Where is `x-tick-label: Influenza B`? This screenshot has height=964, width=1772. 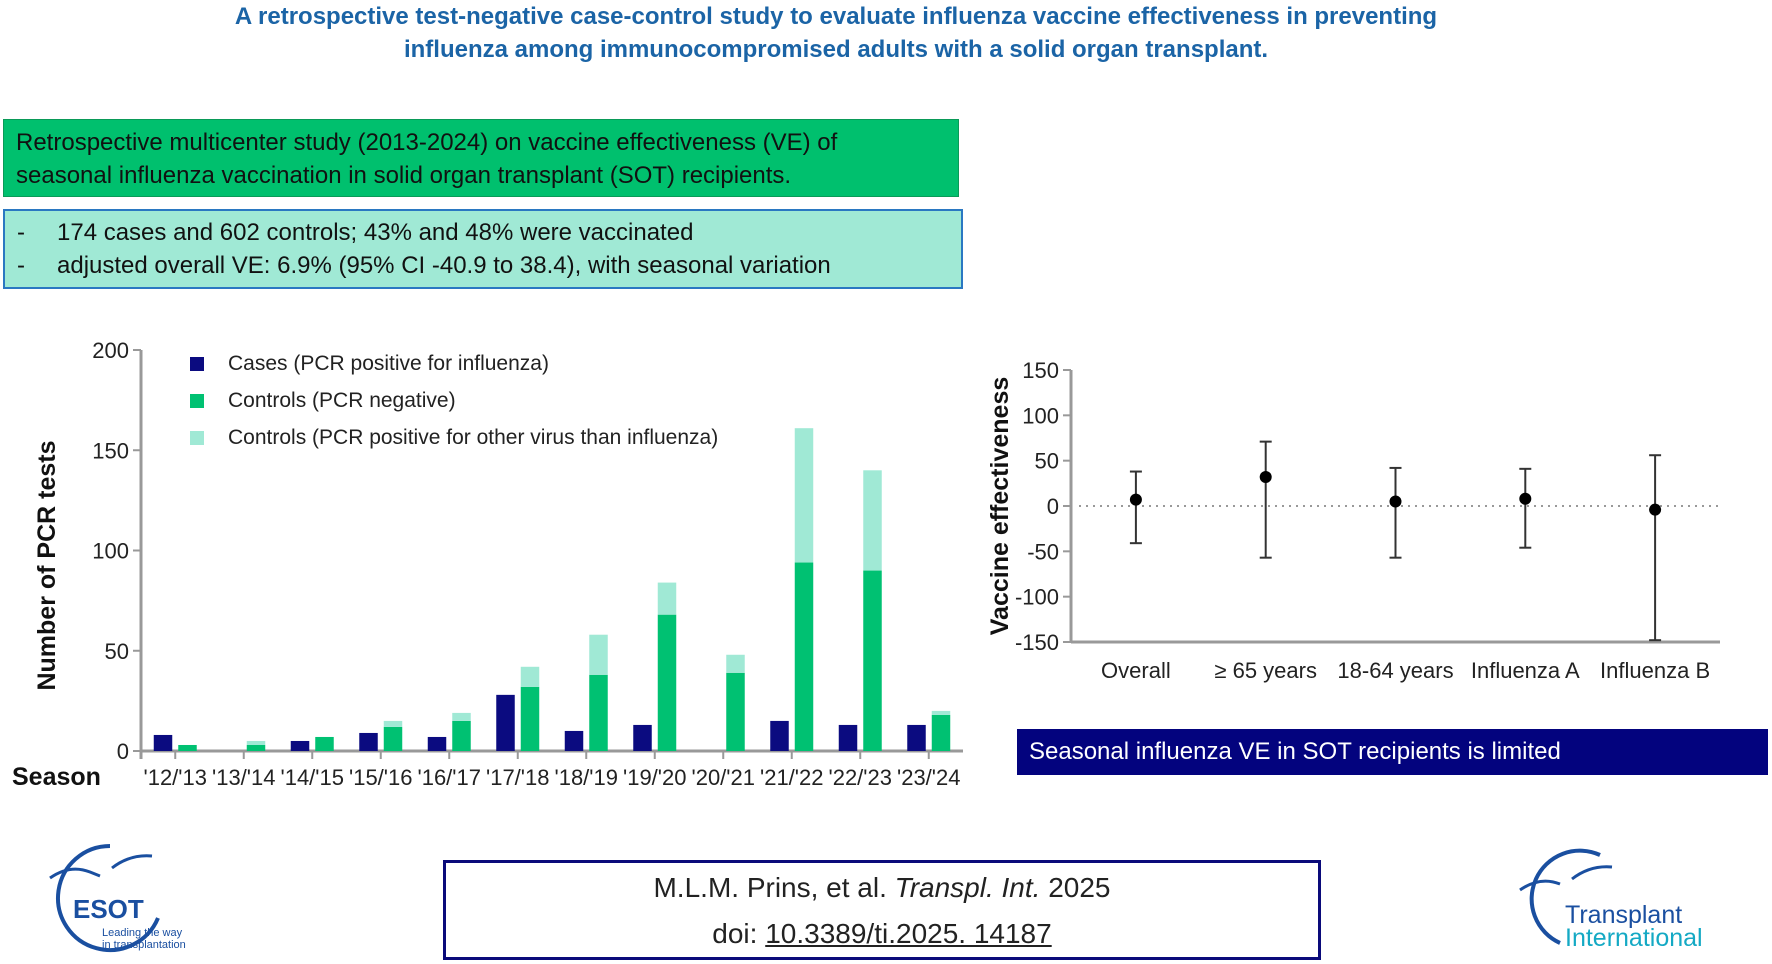 x-tick-label: Influenza B is located at coordinates (1655, 670).